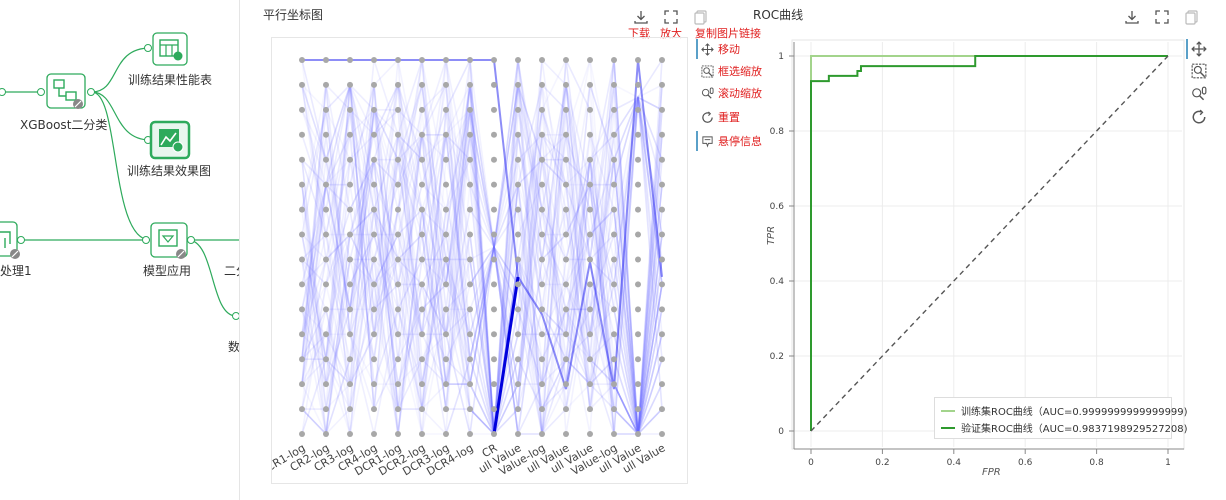 The height and width of the screenshot is (500, 1226). What do you see at coordinates (1132, 17) in the screenshot?
I see `roc-download-icon` at bounding box center [1132, 17].